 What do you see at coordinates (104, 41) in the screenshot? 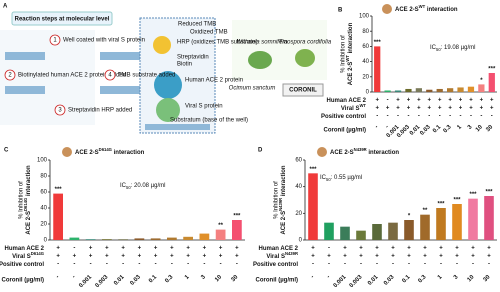
I see `step-text: Well coated with viral S protein` at bounding box center [104, 41].